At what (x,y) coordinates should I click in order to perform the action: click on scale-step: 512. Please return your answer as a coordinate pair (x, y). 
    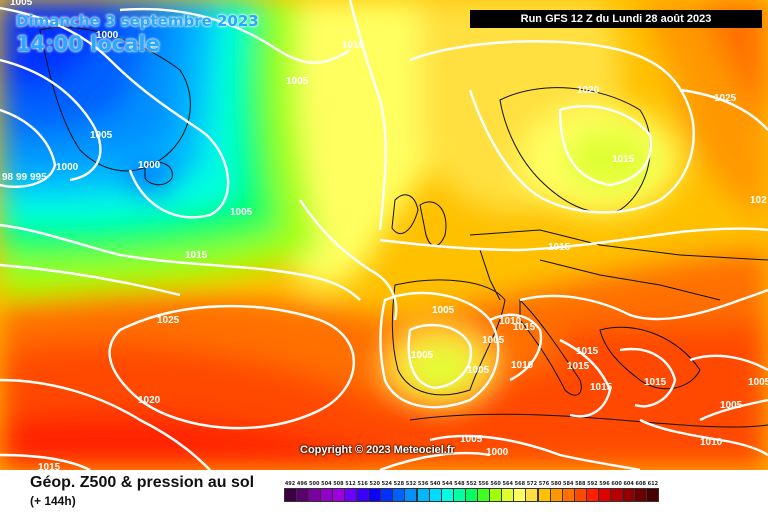
    Looking at the image, I should click on (351, 491).